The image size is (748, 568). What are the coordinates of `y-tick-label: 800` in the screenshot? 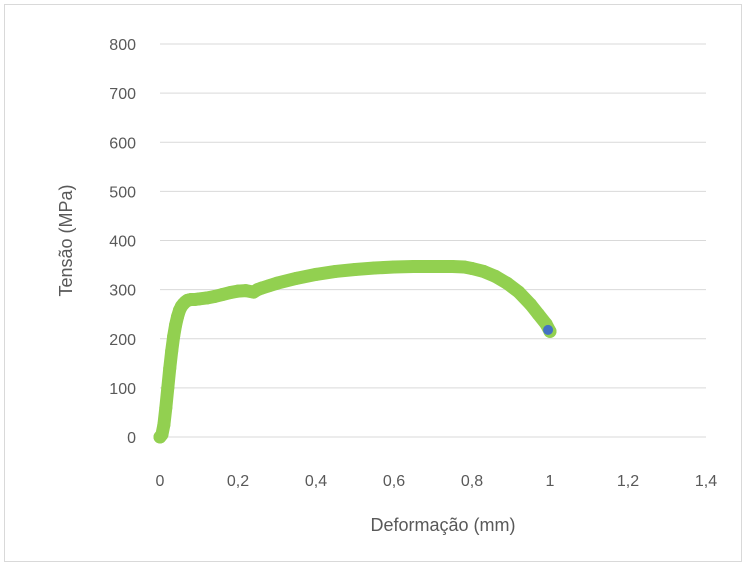 It's located at (122, 45).